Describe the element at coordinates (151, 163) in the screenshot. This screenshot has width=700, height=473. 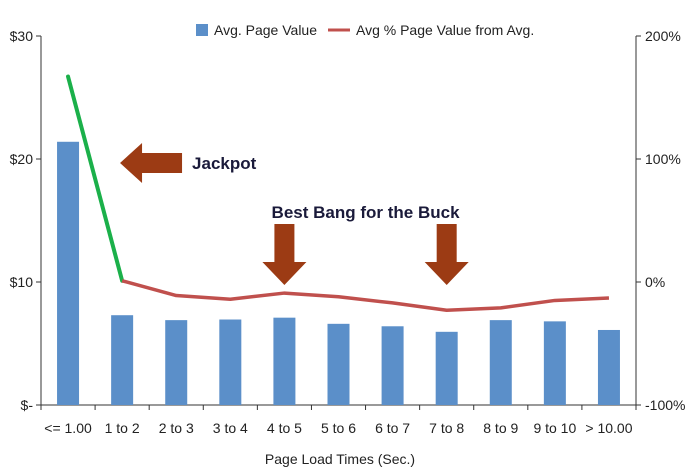
I see `arrow-left-jackpot` at that location.